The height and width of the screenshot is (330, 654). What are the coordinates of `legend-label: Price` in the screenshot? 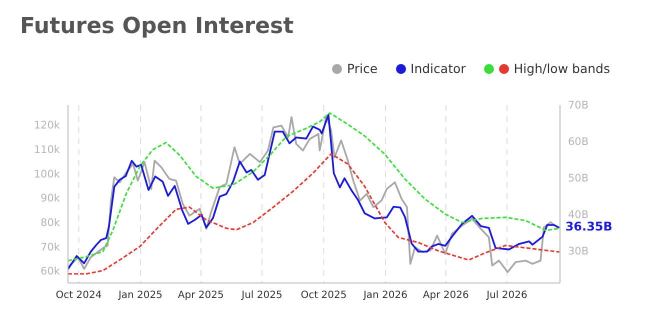 It's located at (362, 68).